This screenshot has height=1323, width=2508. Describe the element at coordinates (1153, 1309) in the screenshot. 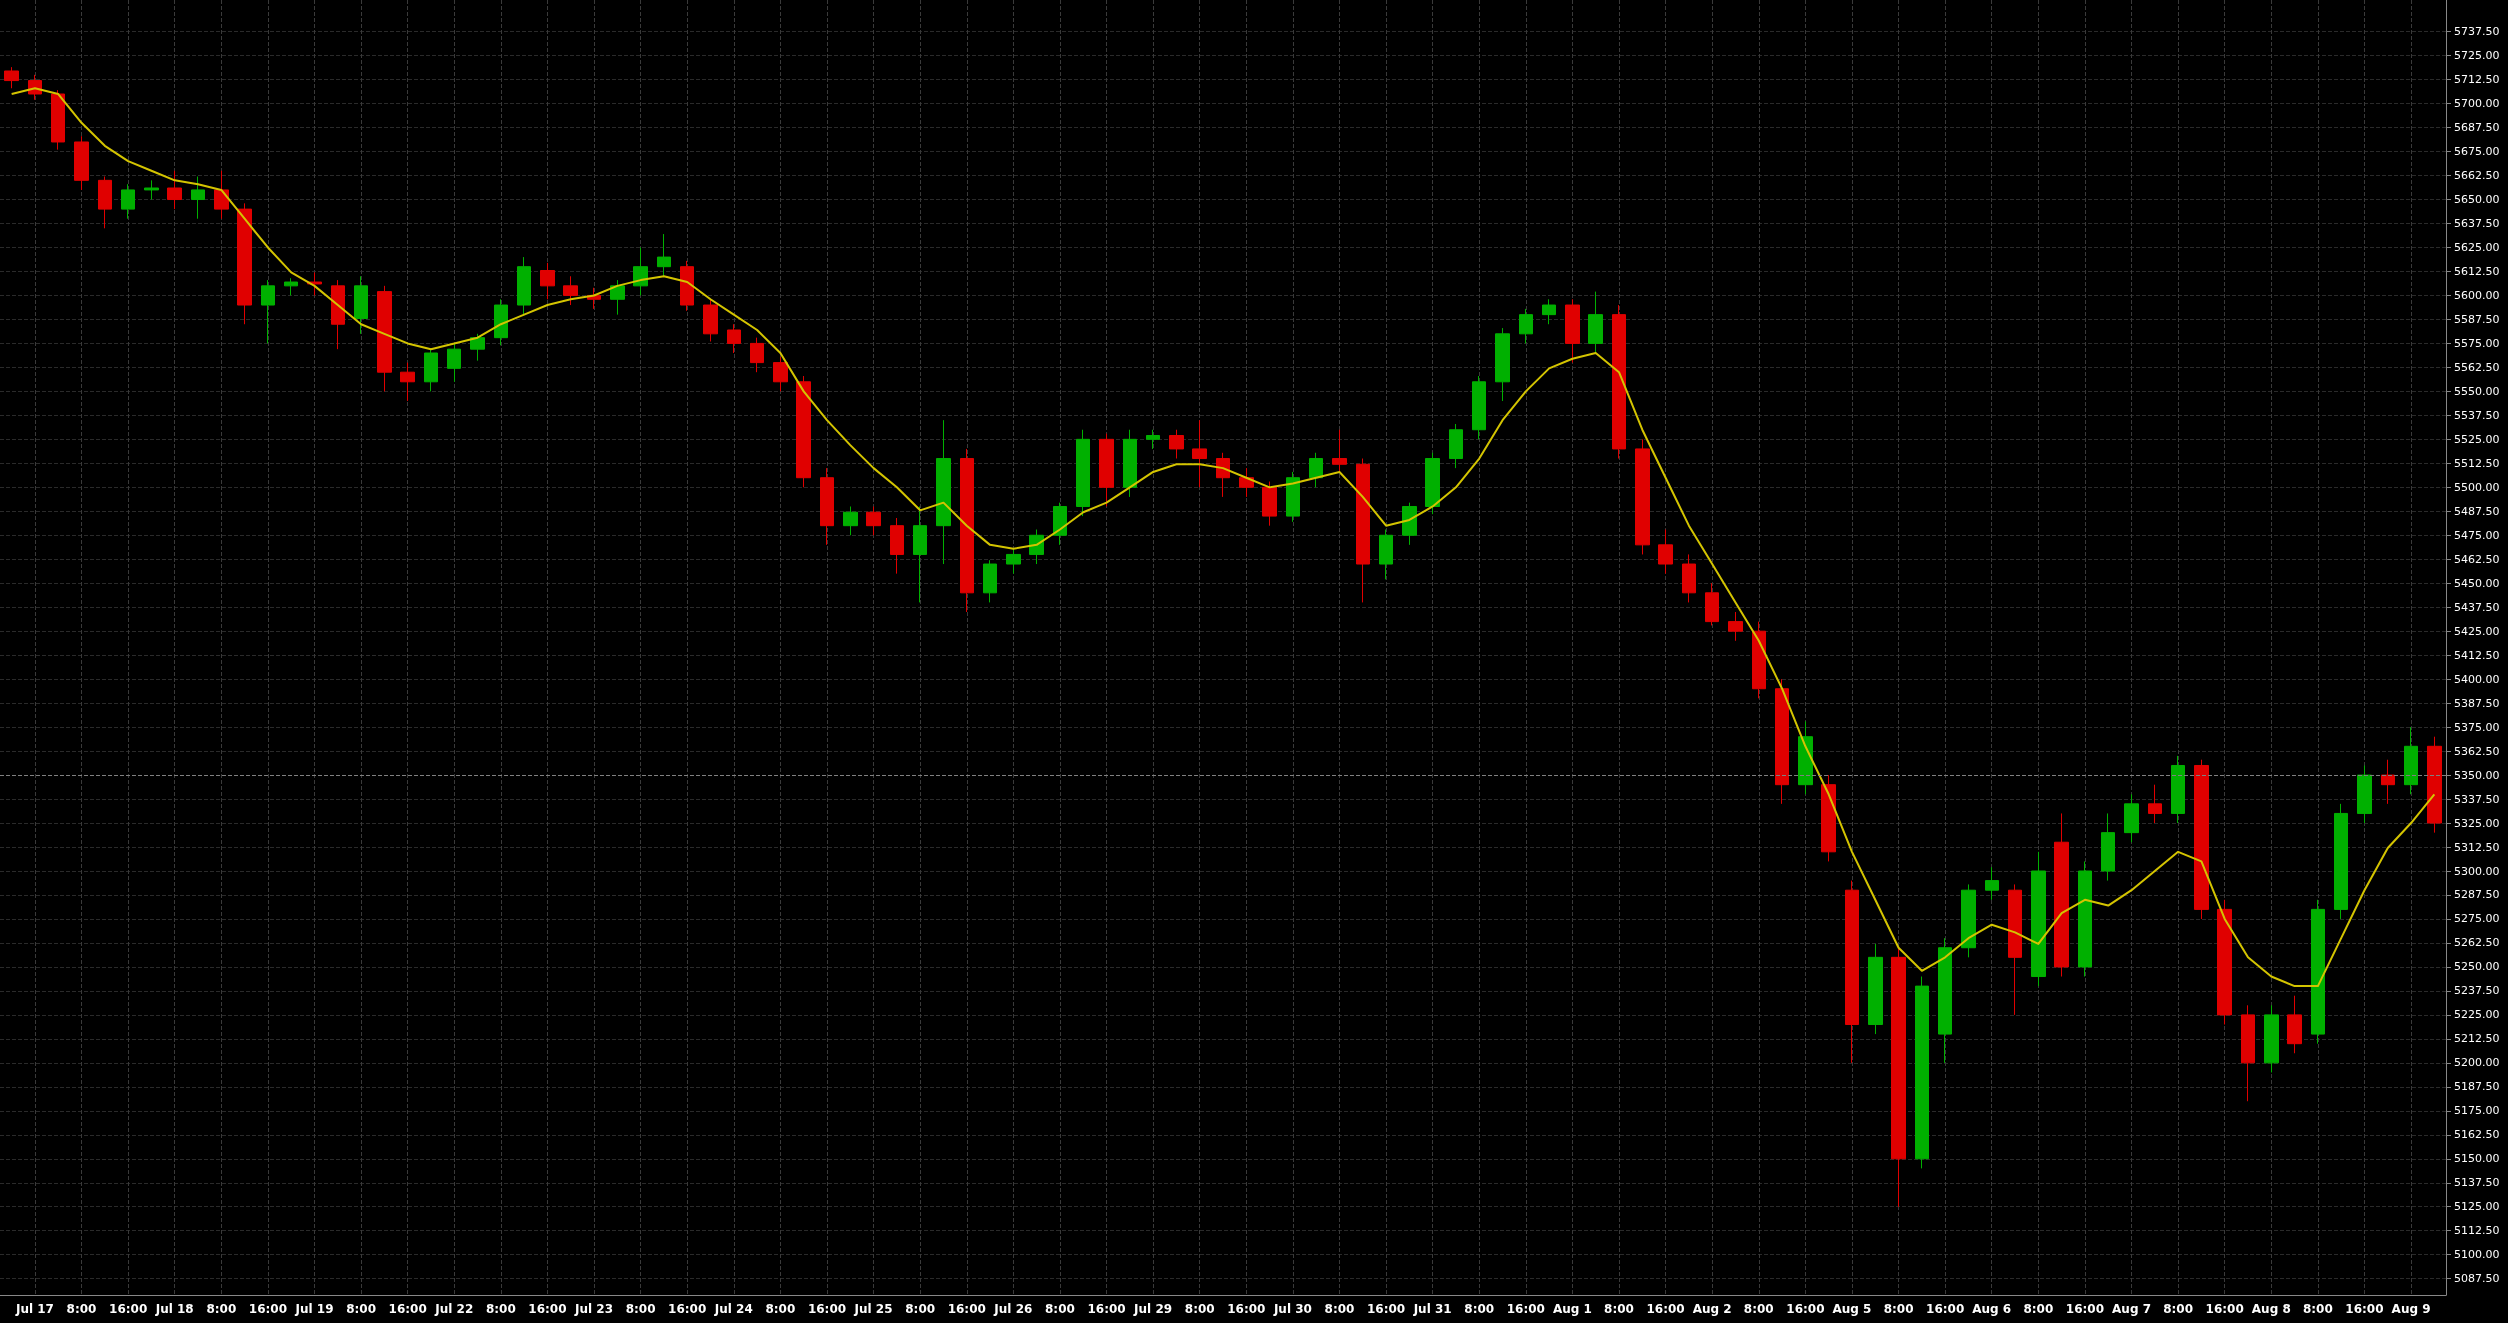

I see `x-tick-label: Jul 29` at that location.